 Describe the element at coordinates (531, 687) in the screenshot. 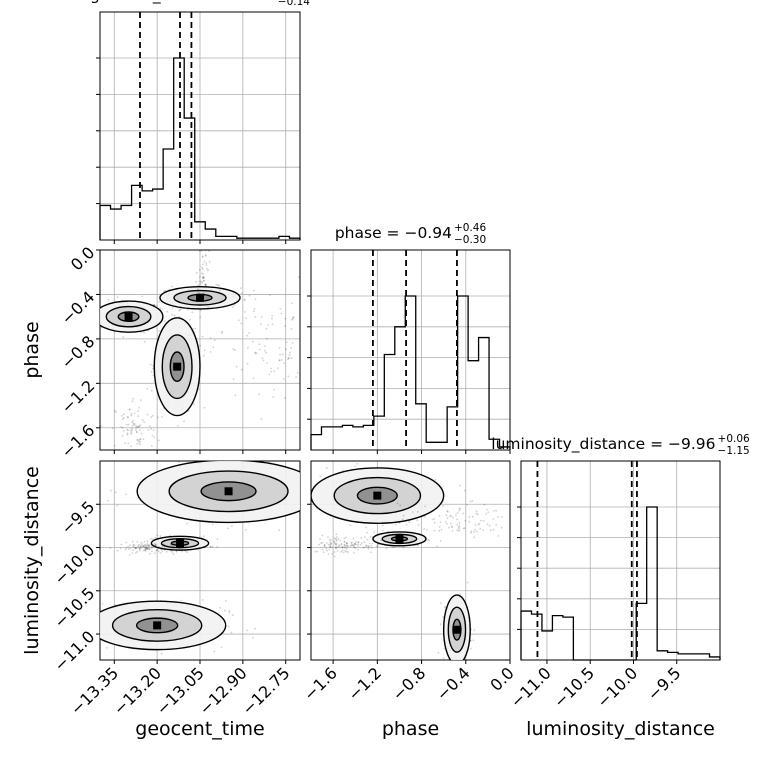

I see `x-tick-label: −11.0` at that location.